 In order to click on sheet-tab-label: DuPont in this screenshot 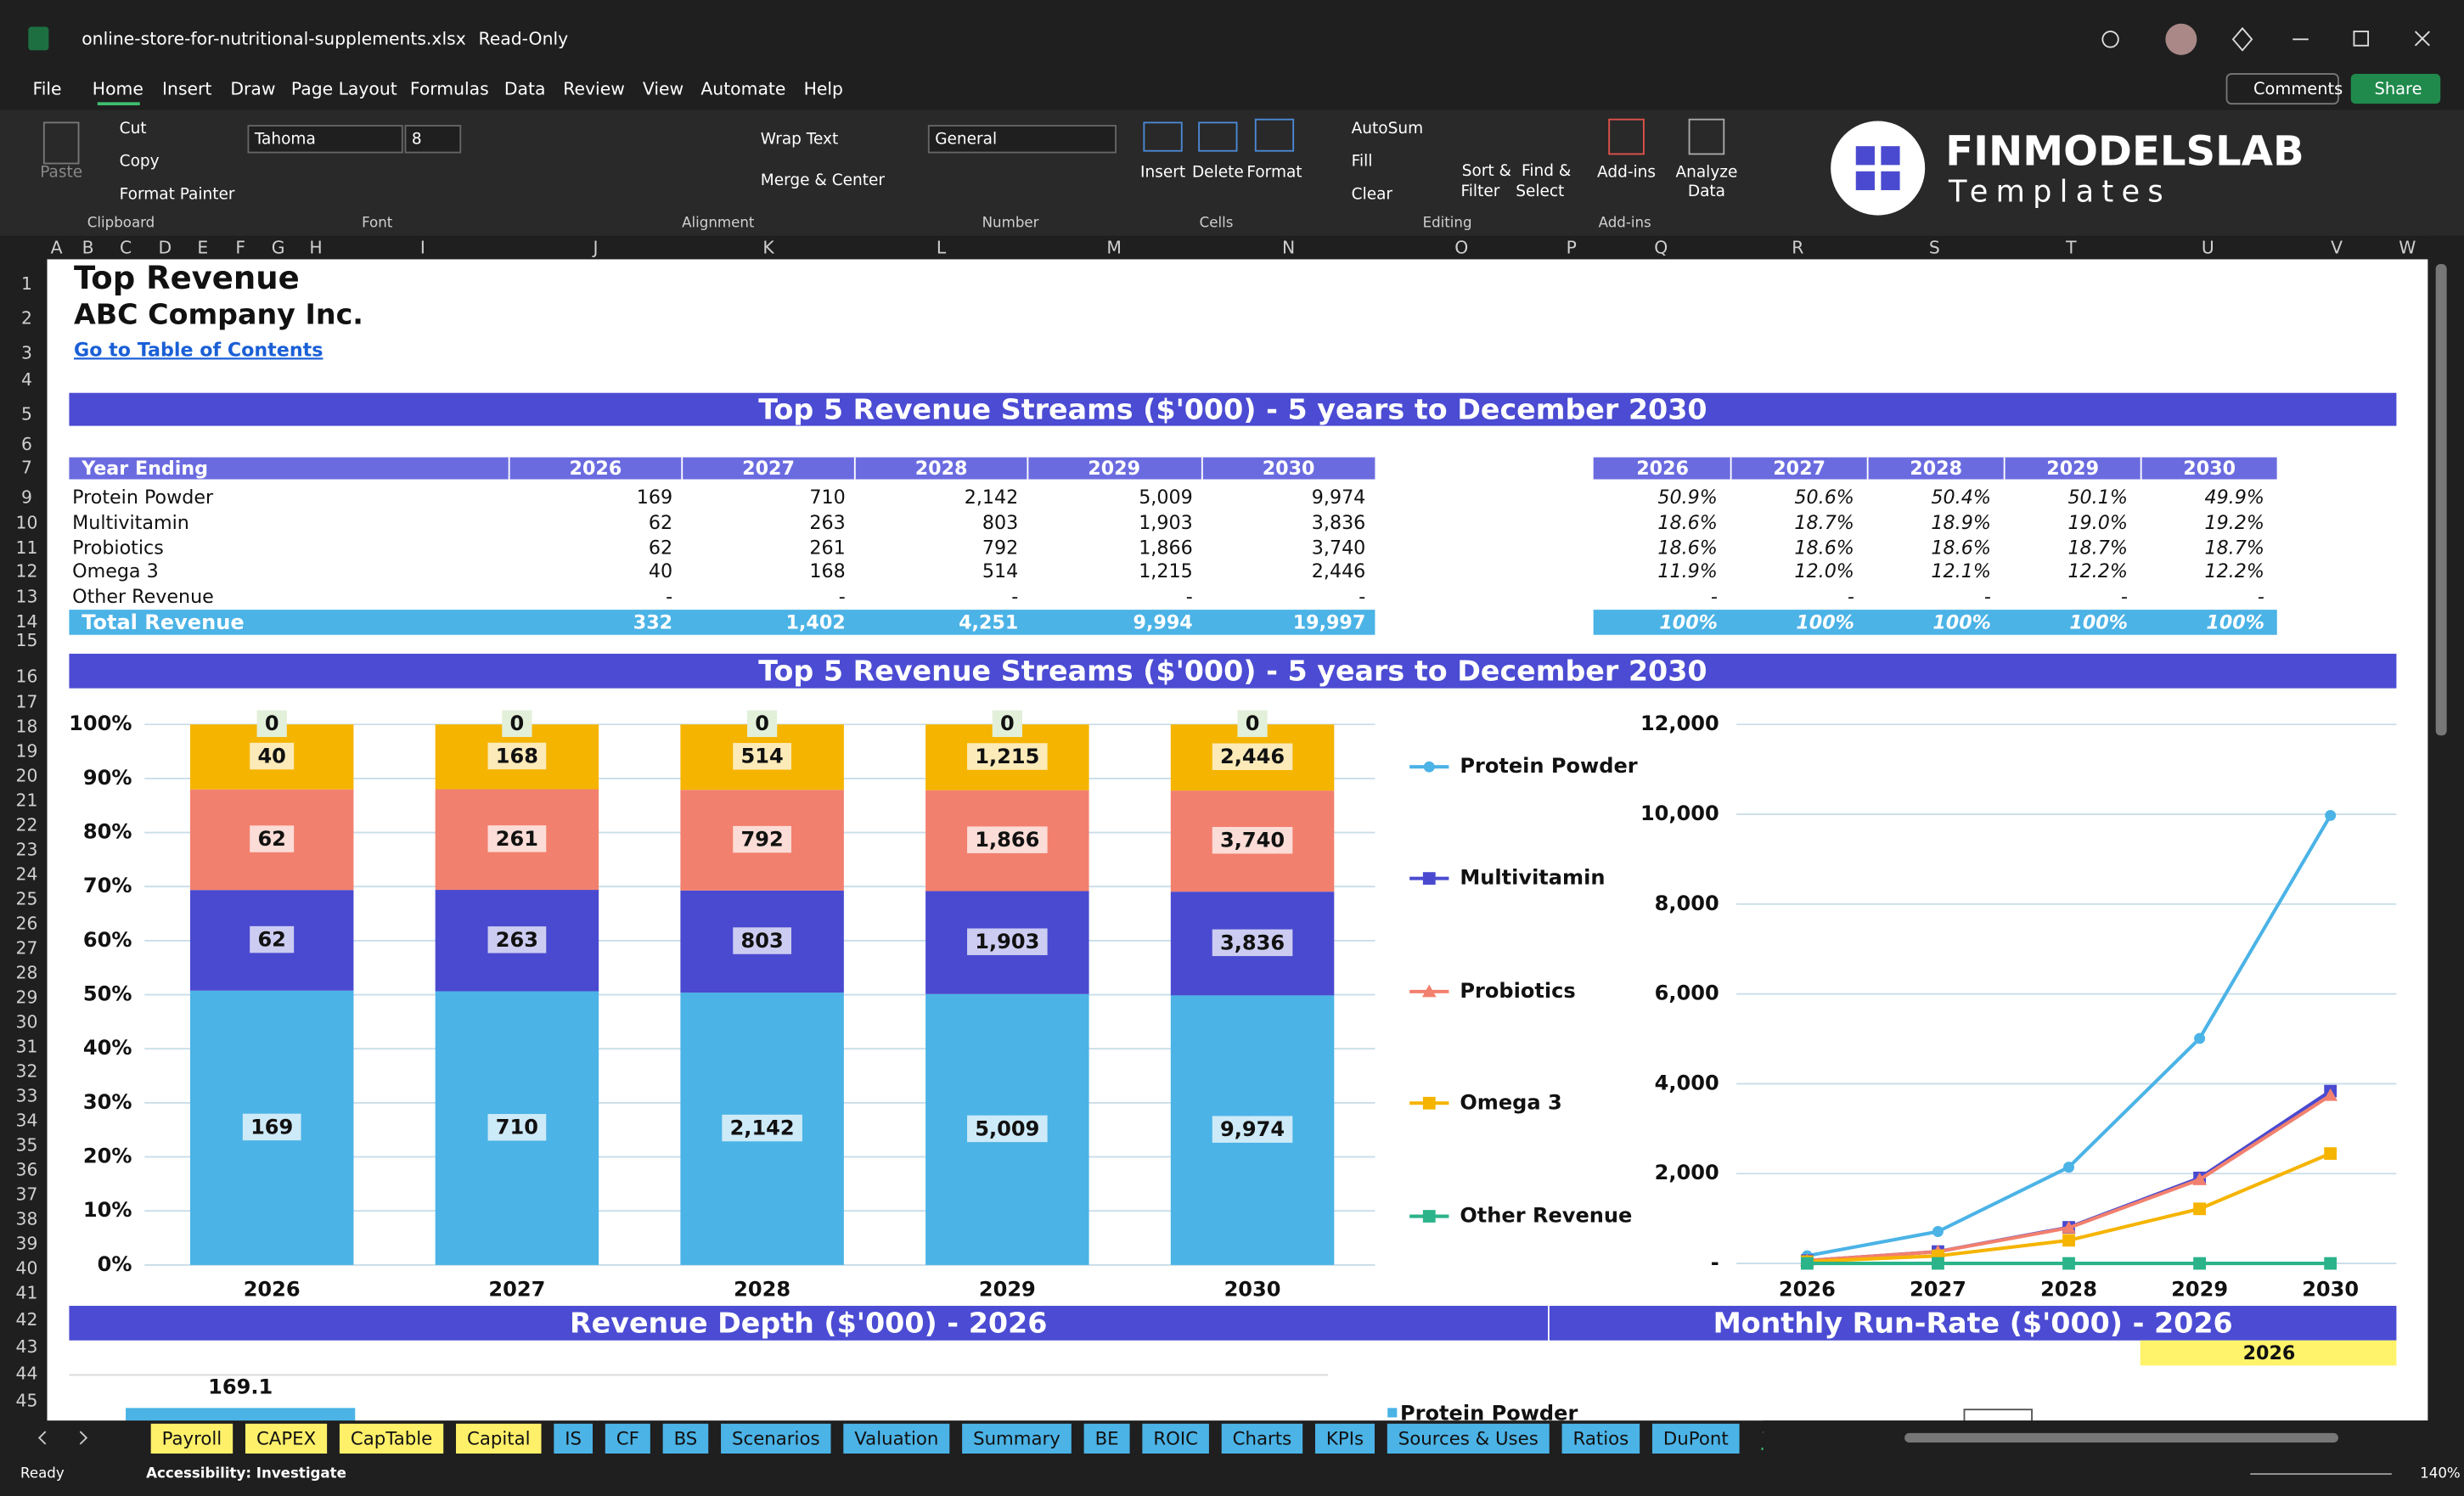, I will do `click(1696, 1438)`.